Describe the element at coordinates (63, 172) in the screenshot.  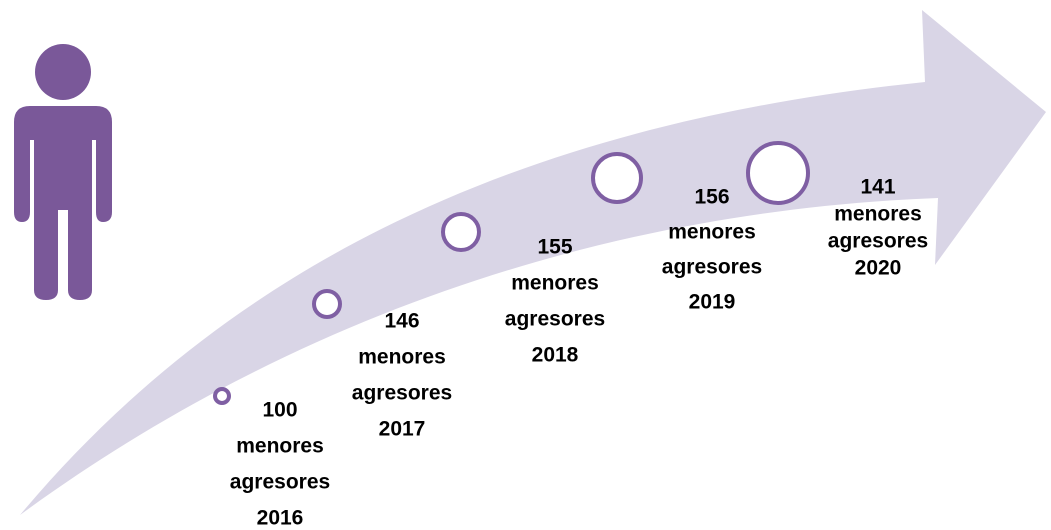
I see `person-icon` at that location.